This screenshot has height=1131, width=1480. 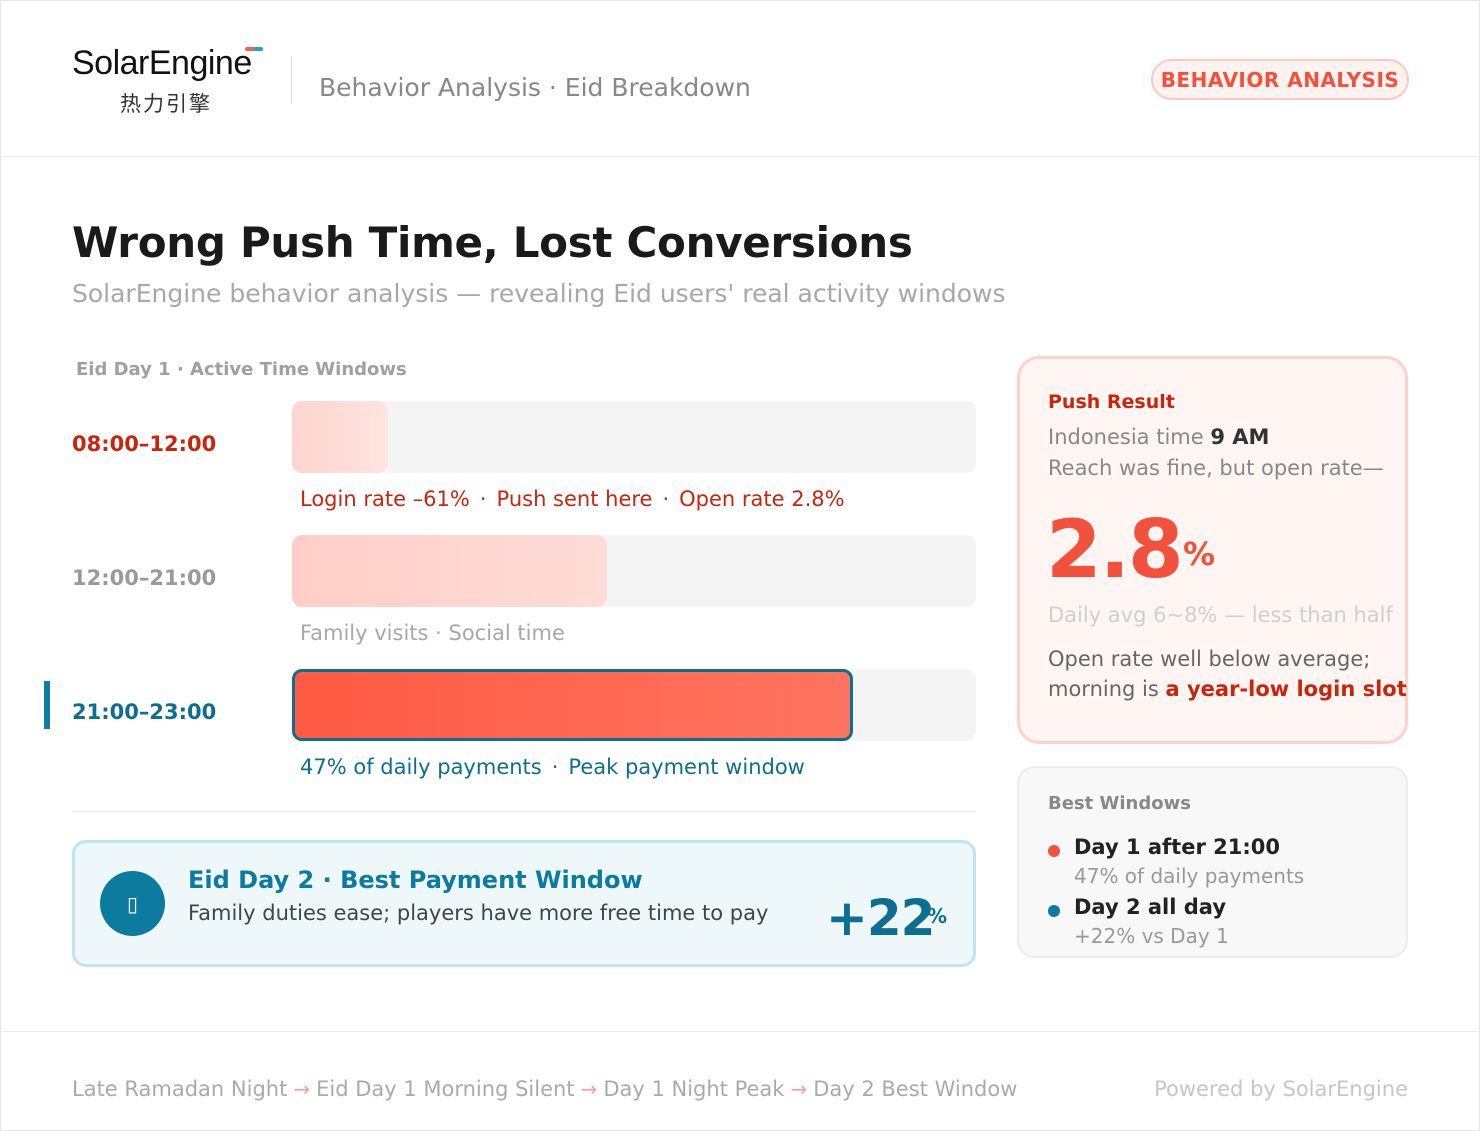 I want to click on day2-title: Eid Day 2 · Best Payment Window, so click(x=415, y=880).